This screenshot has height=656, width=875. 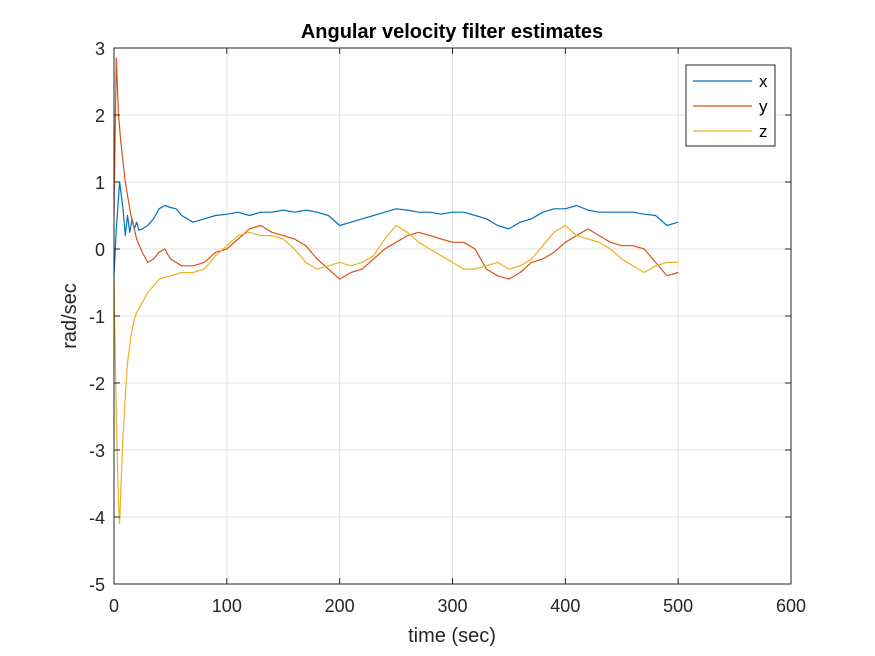 What do you see at coordinates (791, 606) in the screenshot?
I see `x-tick-label: 600` at bounding box center [791, 606].